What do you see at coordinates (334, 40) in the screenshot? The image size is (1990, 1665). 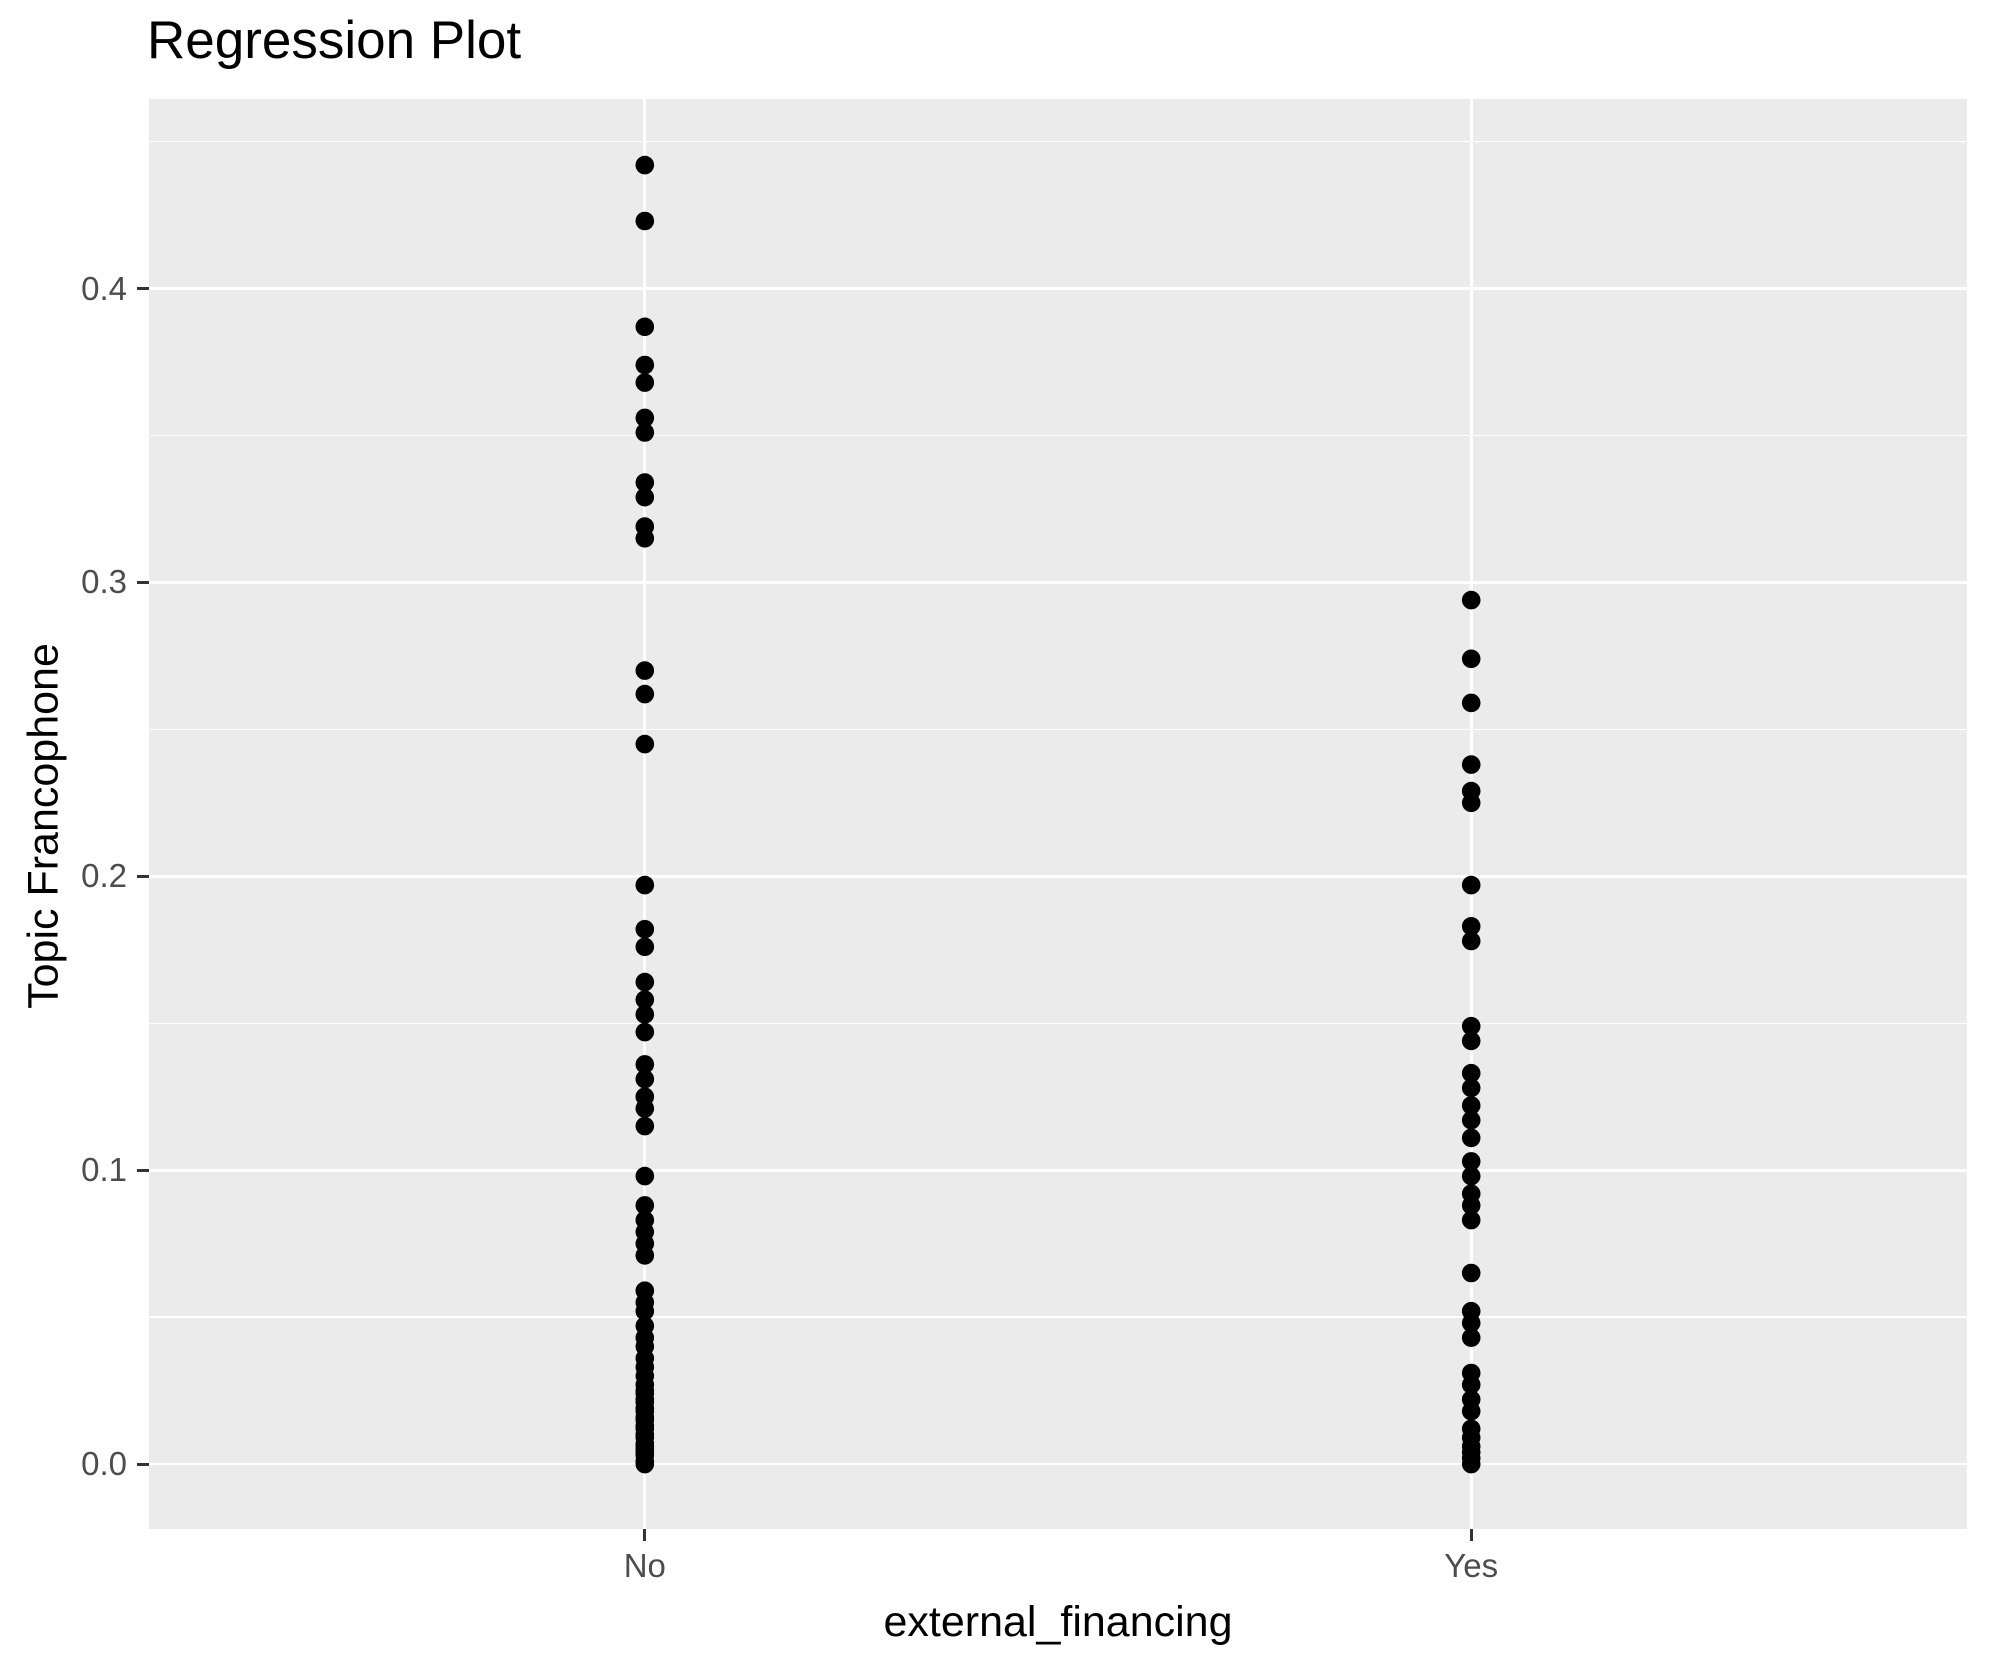 I see `plot-title: Regression Plot` at bounding box center [334, 40].